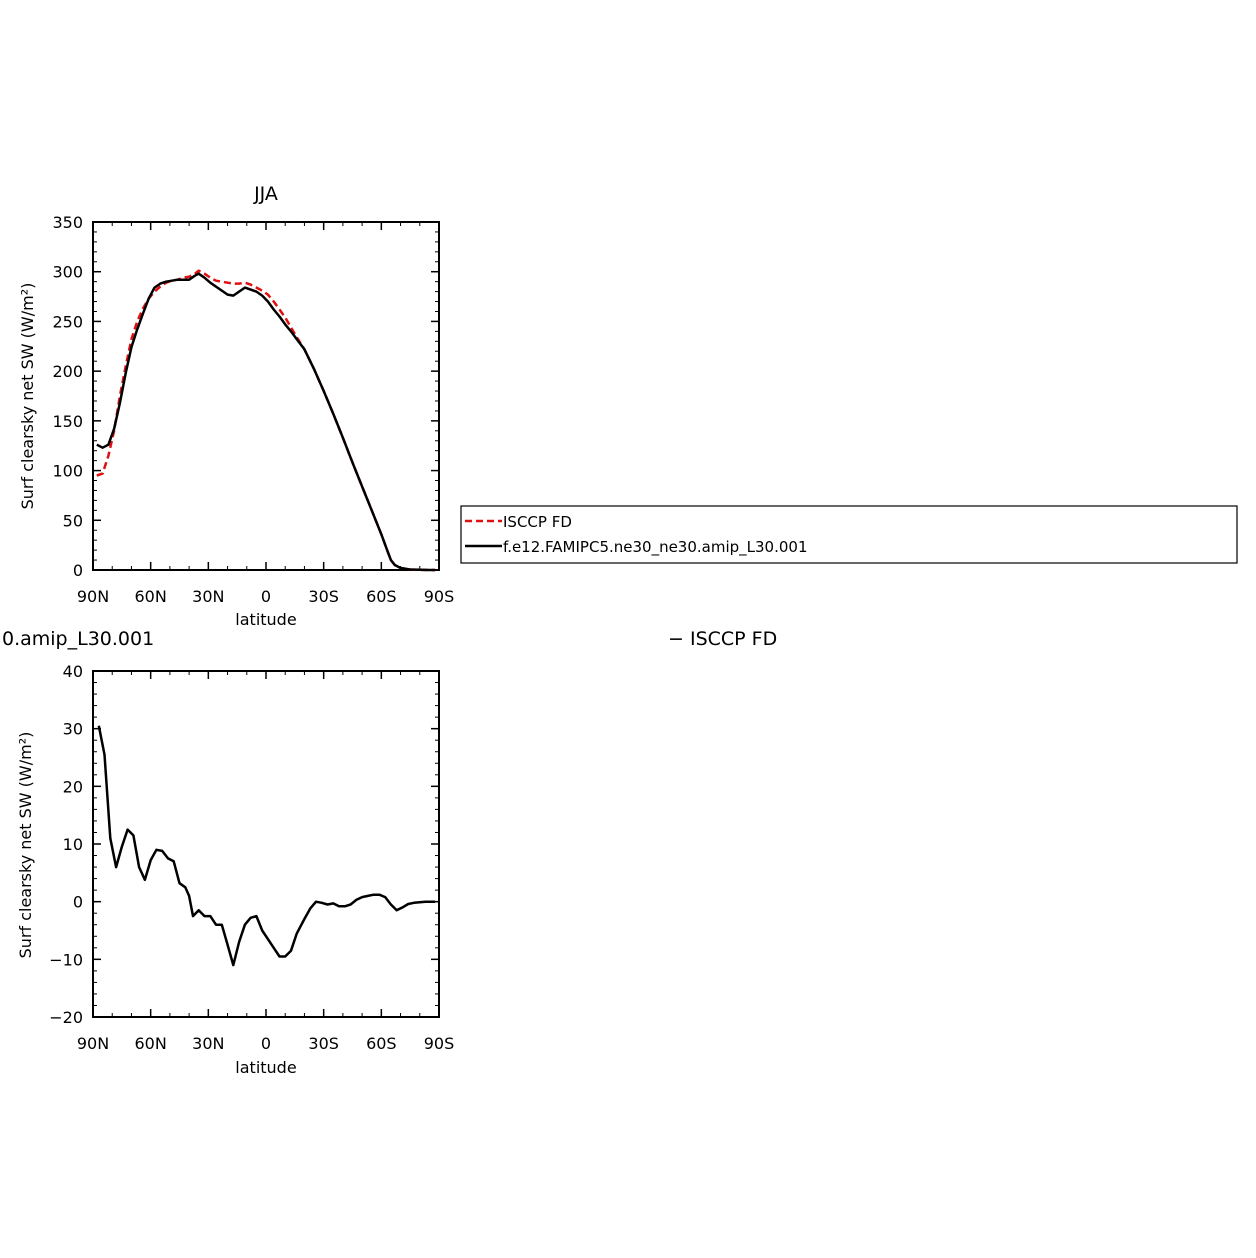  I want to click on y-tick-label: 350, so click(67, 222).